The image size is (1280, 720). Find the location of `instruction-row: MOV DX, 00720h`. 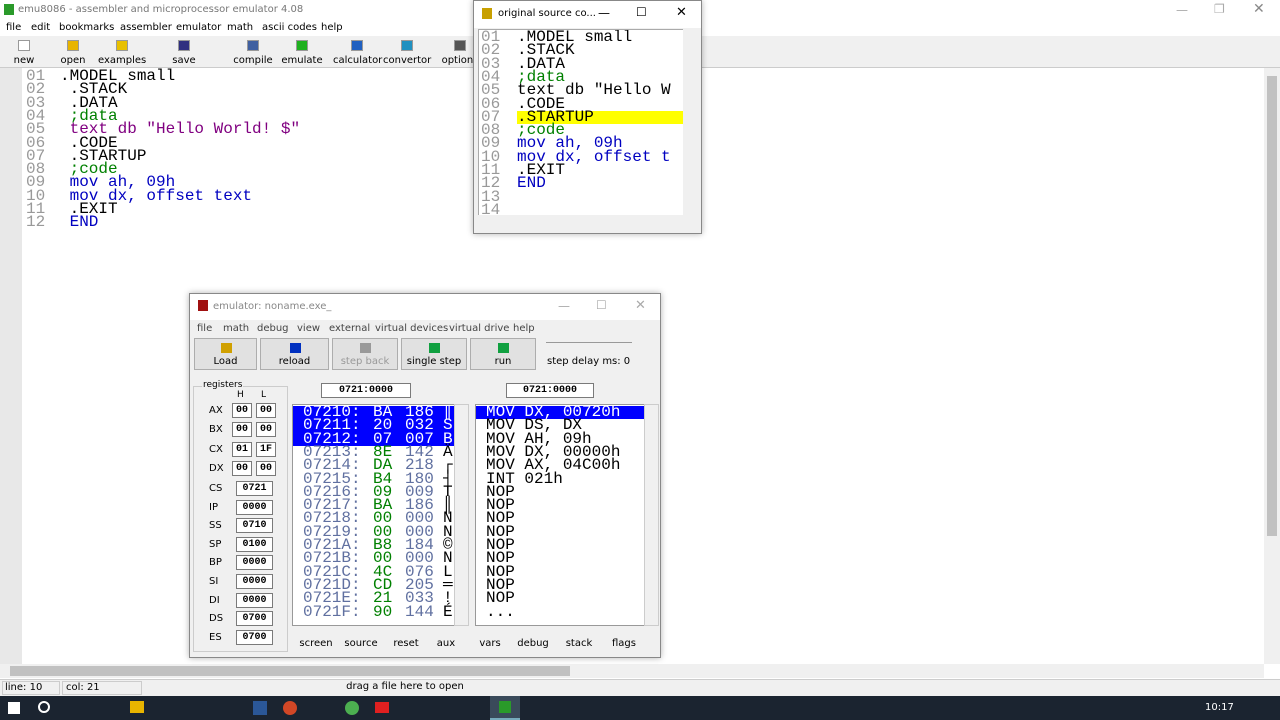

instruction-row: MOV DX, 00720h is located at coordinates (560, 412).